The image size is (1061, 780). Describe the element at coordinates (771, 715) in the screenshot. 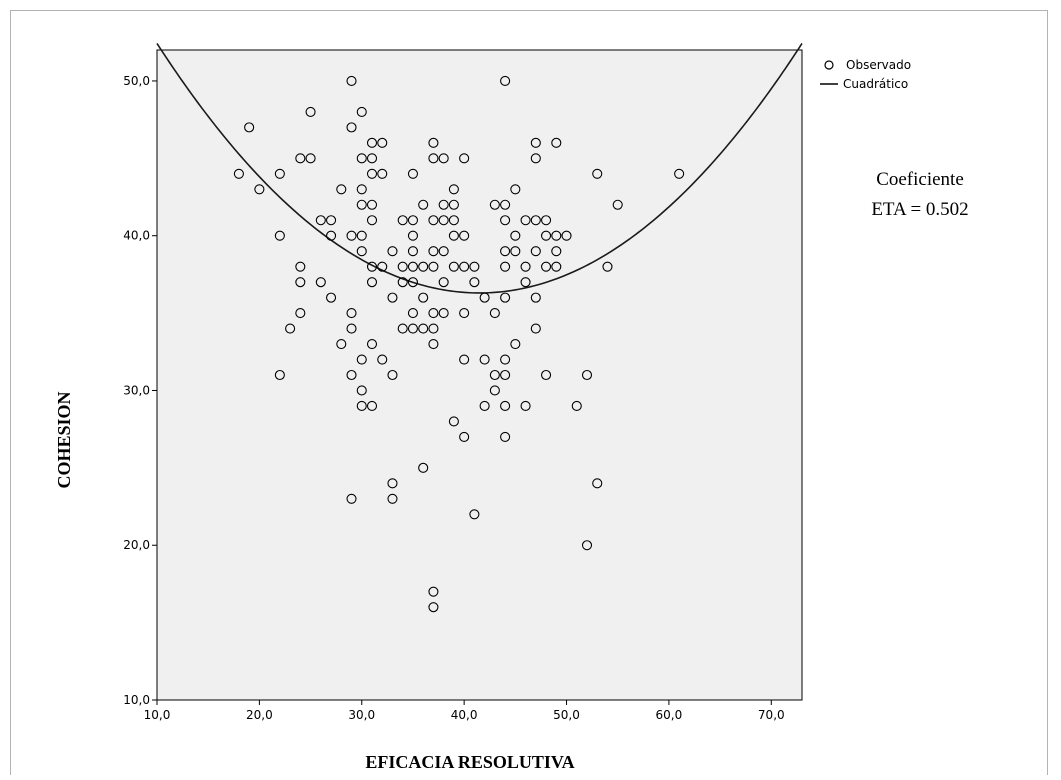

I see `x-tick-label: 70,0` at that location.